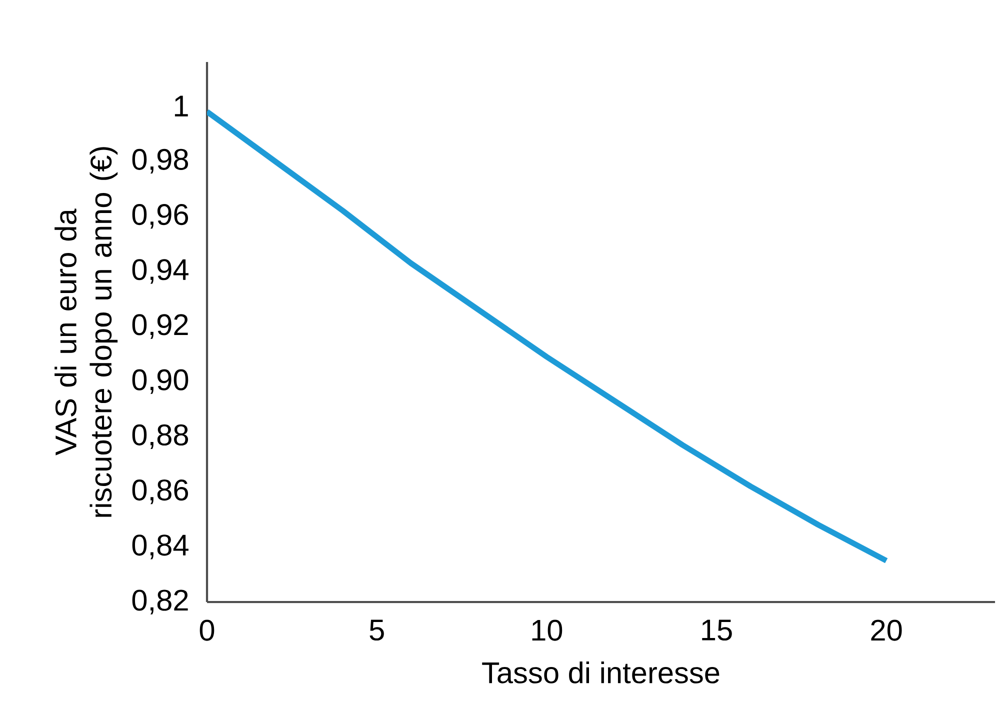  What do you see at coordinates (207, 630) in the screenshot?
I see `x-tick-label: 0` at bounding box center [207, 630].